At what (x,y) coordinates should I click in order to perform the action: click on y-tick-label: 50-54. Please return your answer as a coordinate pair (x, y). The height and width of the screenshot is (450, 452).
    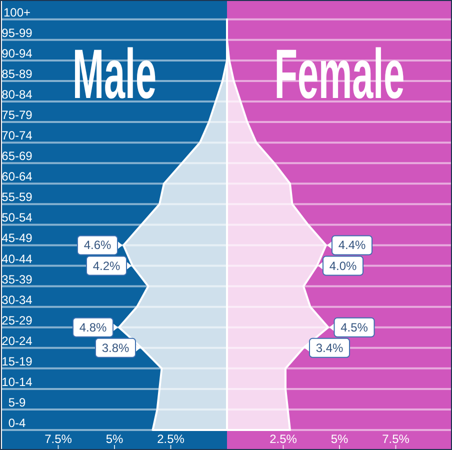
    Looking at the image, I should click on (17, 217).